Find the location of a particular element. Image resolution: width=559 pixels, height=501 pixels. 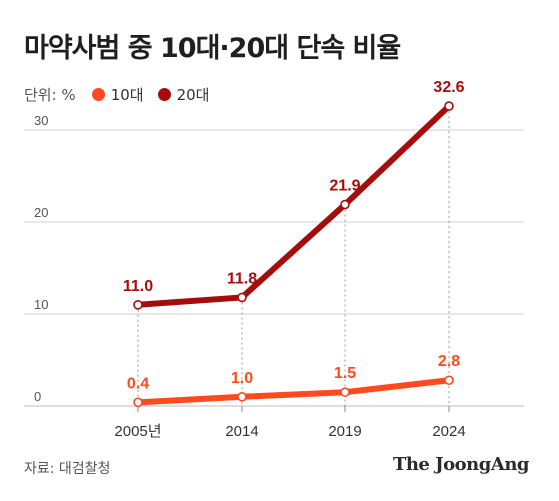

series-line-teen is located at coordinates (293, 391).